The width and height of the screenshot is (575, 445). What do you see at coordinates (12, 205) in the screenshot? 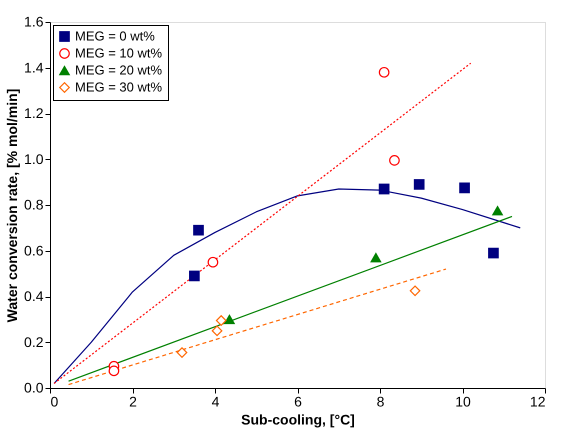
I see `y-axis-title: Water conversion rate, [% mol/min]` at bounding box center [12, 205].